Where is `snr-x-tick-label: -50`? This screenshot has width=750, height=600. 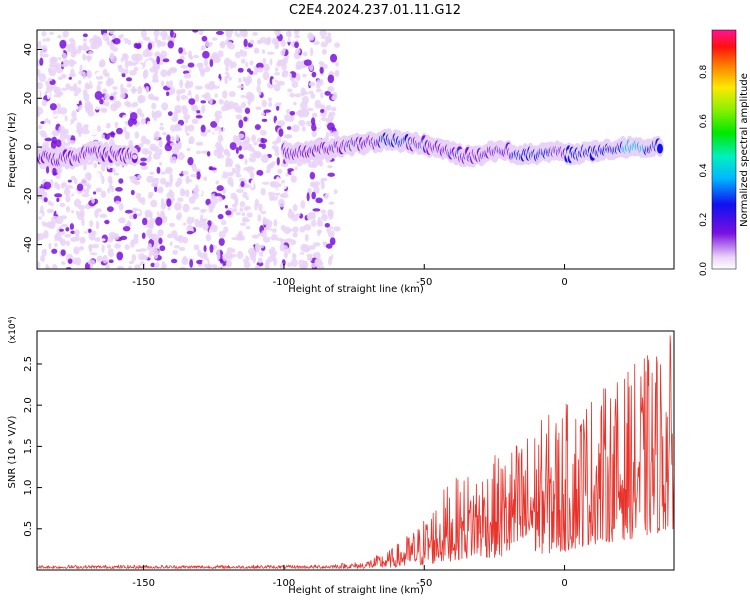
snr-x-tick-label: -50 is located at coordinates (424, 583).